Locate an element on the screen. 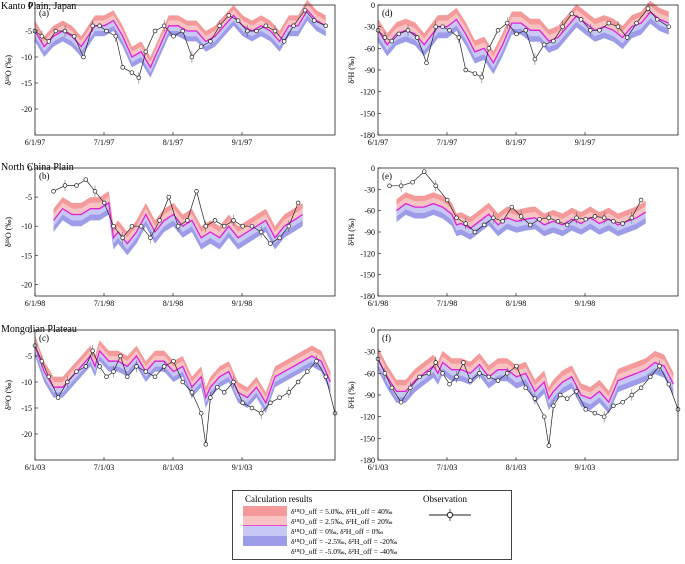 The width and height of the screenshot is (685, 564). axes-frame-a is located at coordinates (185, 70).